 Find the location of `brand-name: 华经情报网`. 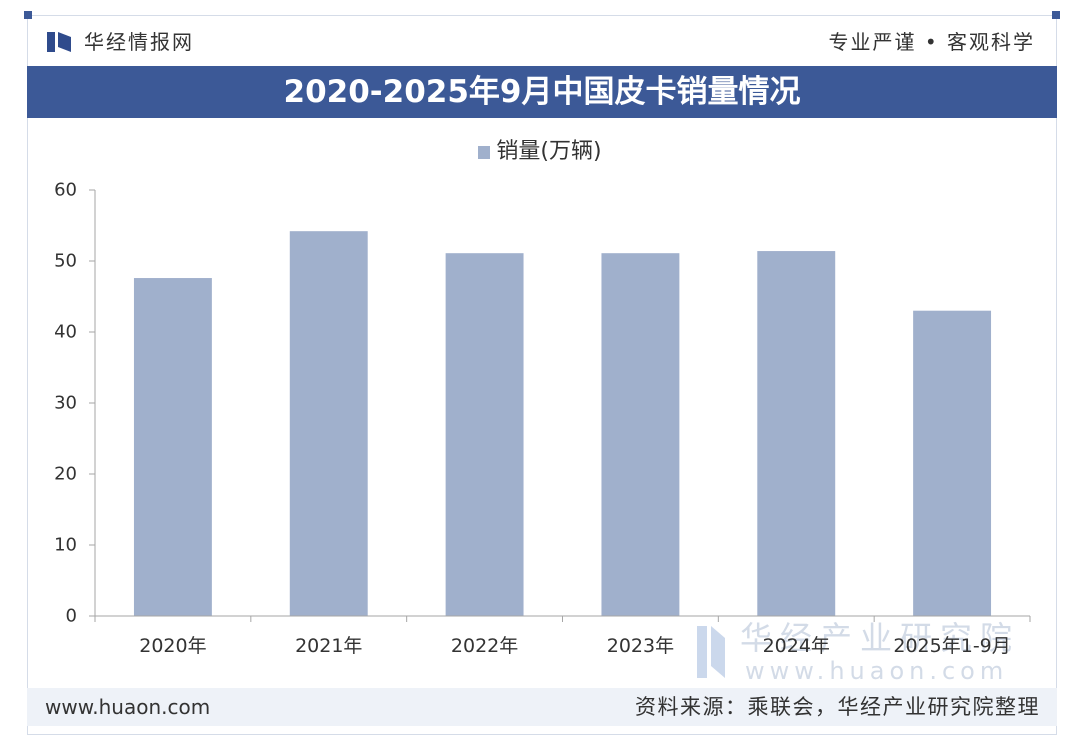

brand-name: 华经情报网 is located at coordinates (139, 42).